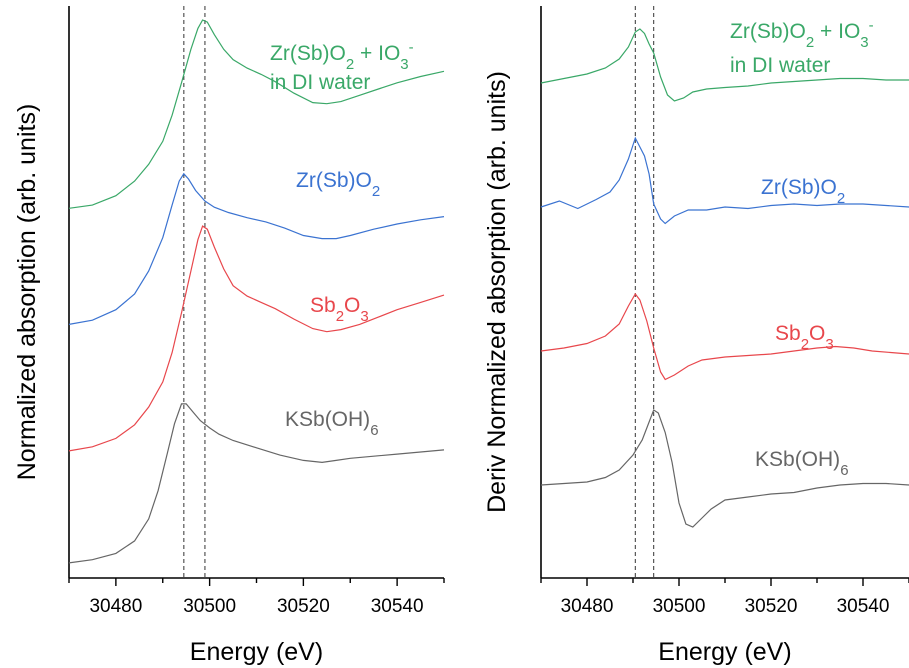 This screenshot has height=668, width=909. I want to click on y-axis-title: Deriv Normalized absorption (arb. units), so click(497, 292).